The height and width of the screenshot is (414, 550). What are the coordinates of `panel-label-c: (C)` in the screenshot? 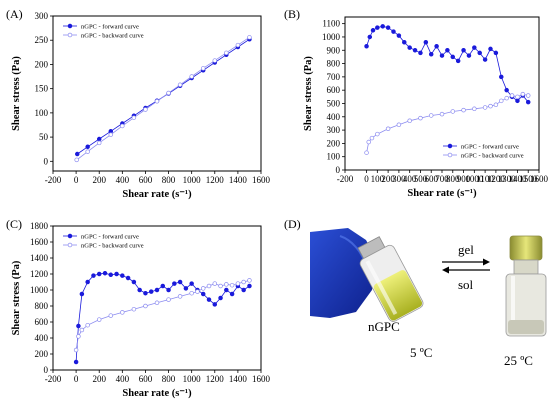 It's located at (14, 224).